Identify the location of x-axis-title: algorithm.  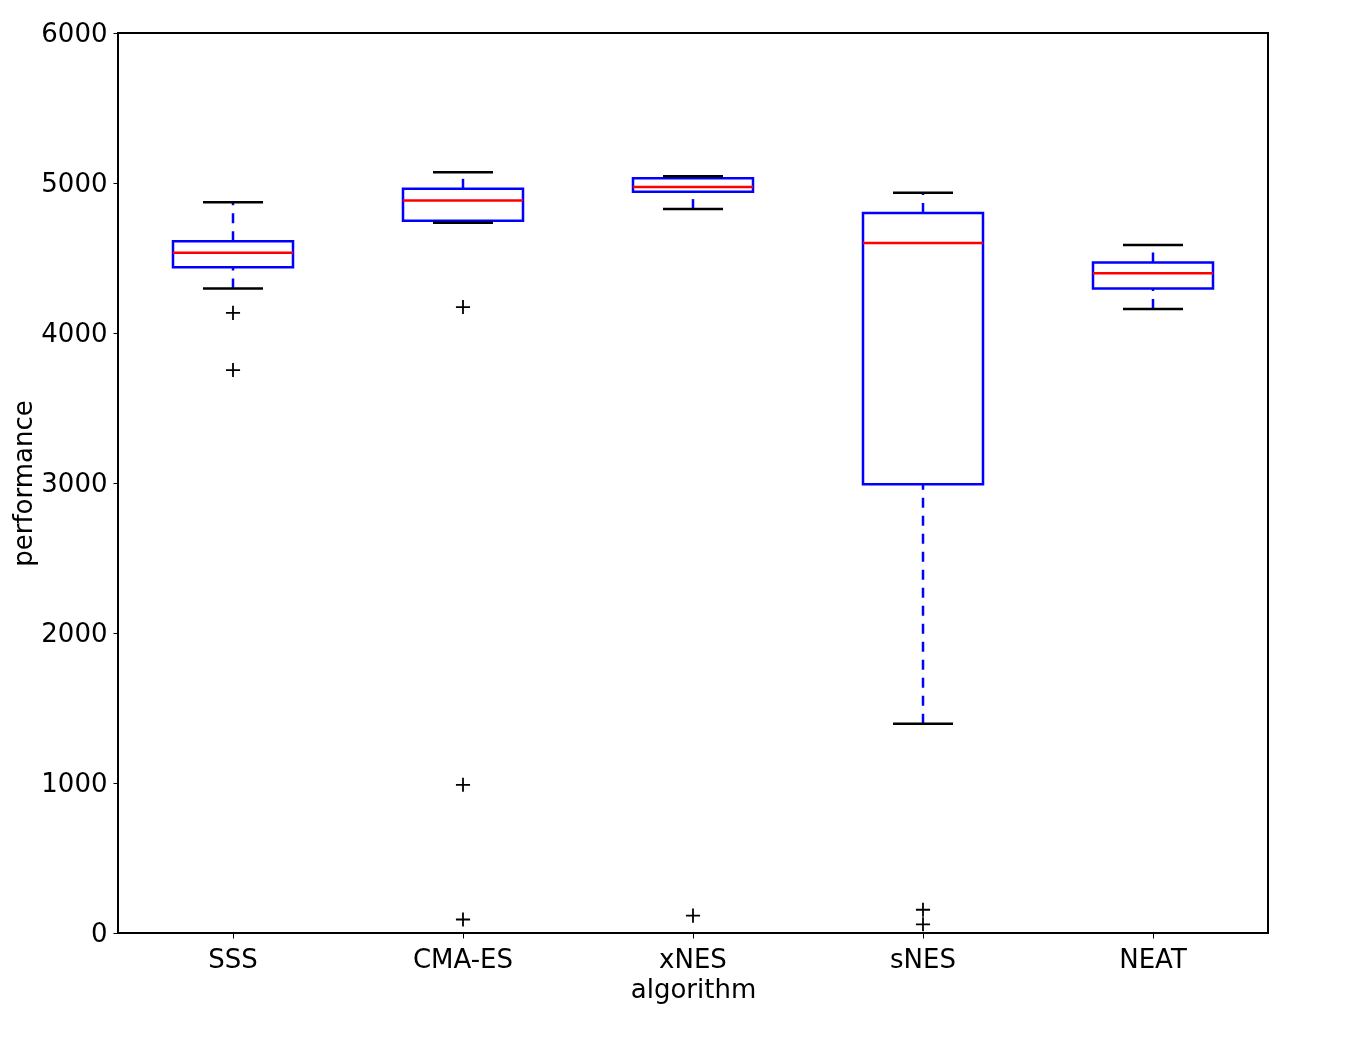
(693, 988).